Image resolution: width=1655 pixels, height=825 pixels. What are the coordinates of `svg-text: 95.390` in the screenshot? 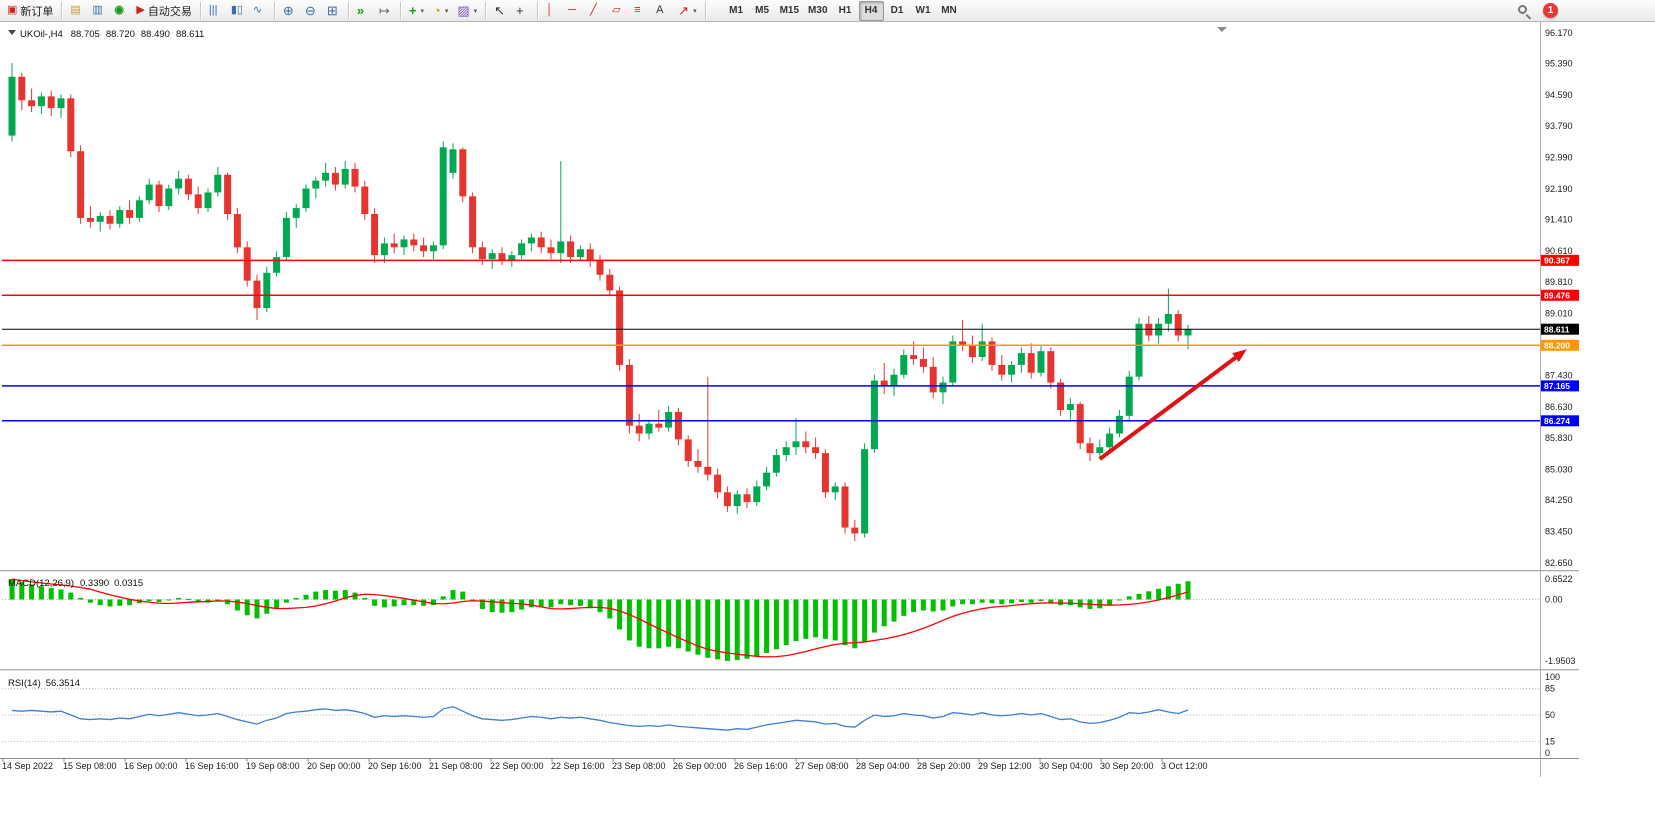 It's located at (1559, 63).